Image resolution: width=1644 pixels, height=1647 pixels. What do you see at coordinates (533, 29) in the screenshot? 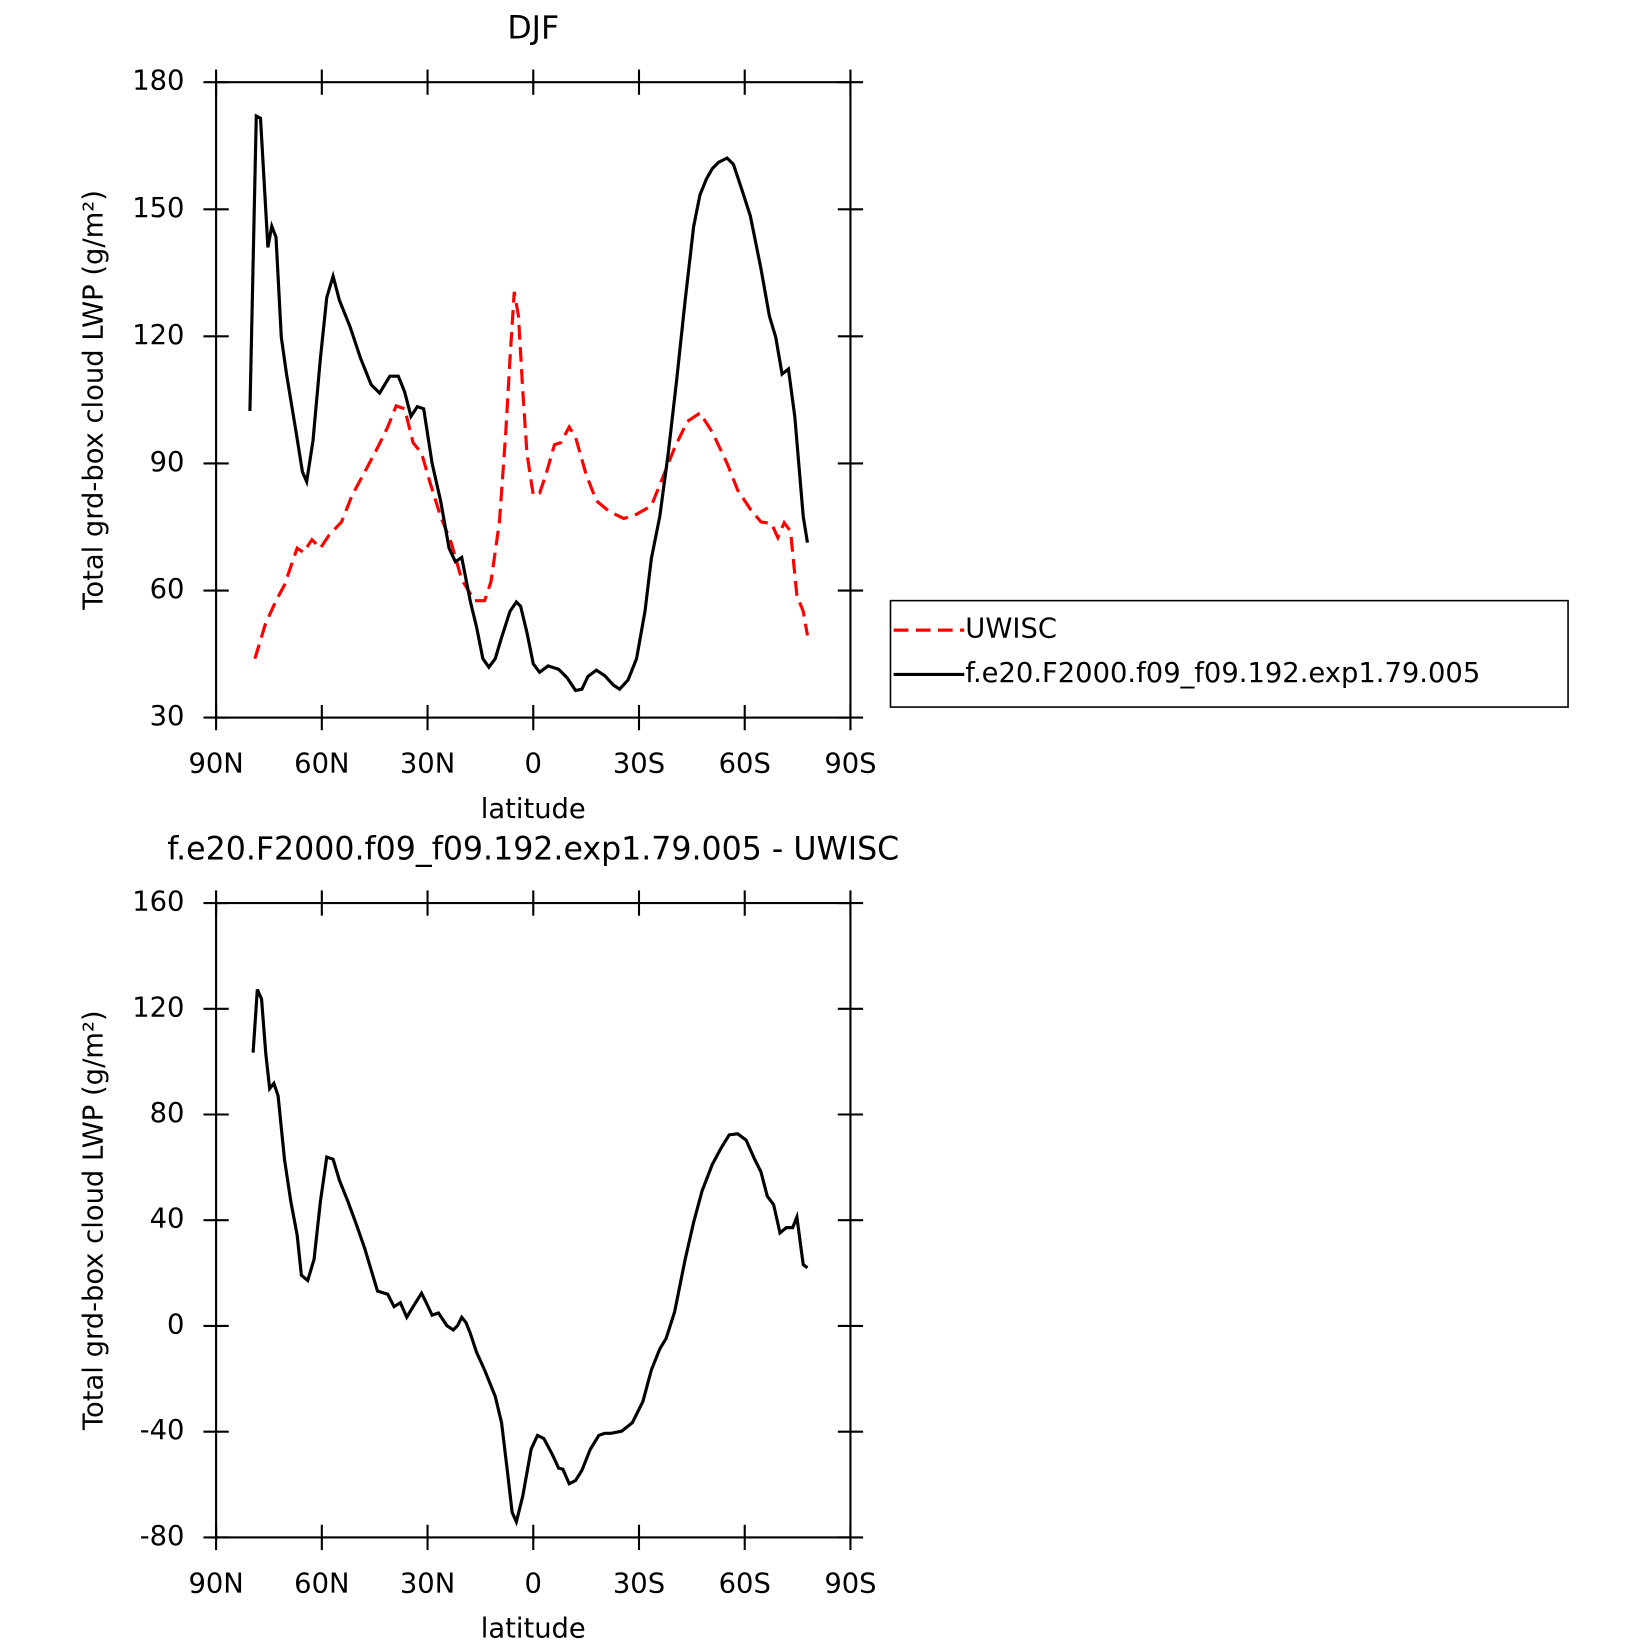
I see `chart-title: DJF` at bounding box center [533, 29].